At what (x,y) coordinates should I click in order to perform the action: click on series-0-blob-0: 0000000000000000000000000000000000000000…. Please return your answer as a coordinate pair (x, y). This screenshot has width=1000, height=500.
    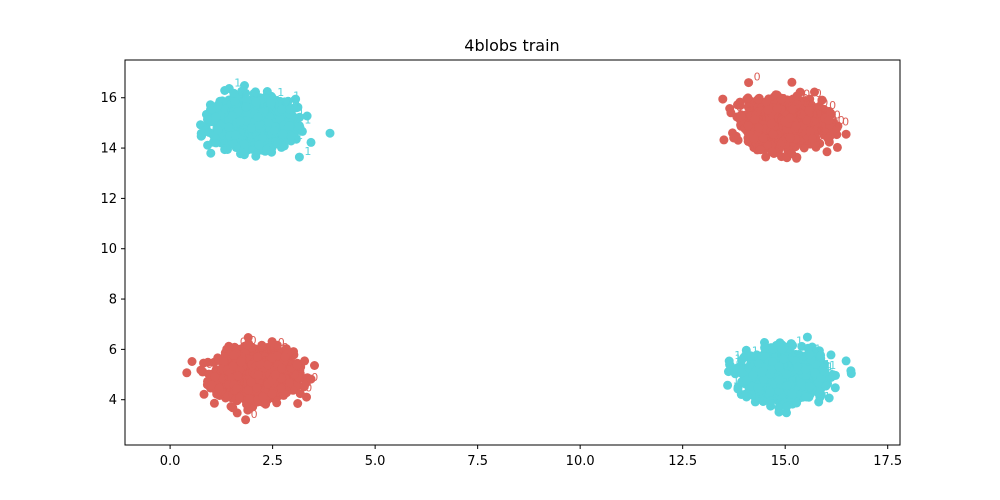
    Looking at the image, I should click on (250, 379).